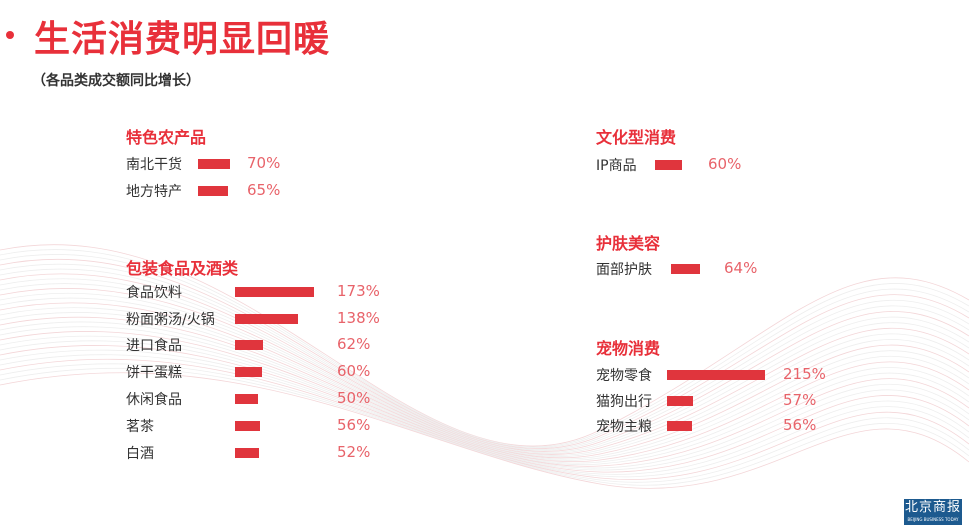 Image resolution: width=969 pixels, height=532 pixels. What do you see at coordinates (624, 376) in the screenshot?
I see `category-label: 宠物零食` at bounding box center [624, 376].